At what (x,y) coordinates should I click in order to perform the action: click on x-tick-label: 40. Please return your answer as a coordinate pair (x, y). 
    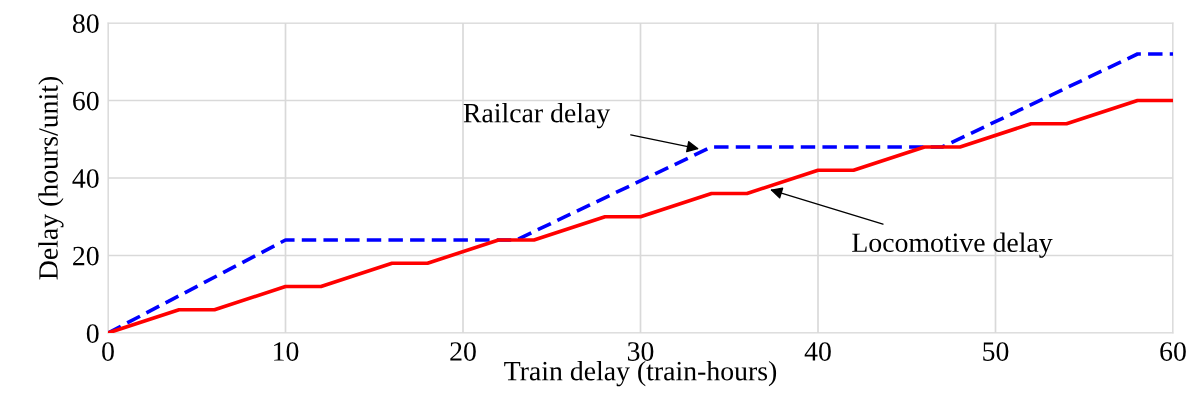
    Looking at the image, I should click on (817, 351).